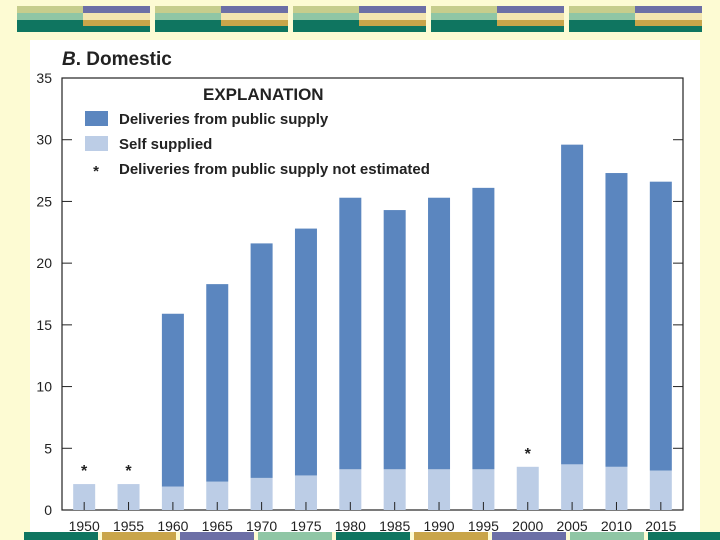  What do you see at coordinates (117, 59) in the screenshot?
I see `svg-text: B. Domestic` at bounding box center [117, 59].